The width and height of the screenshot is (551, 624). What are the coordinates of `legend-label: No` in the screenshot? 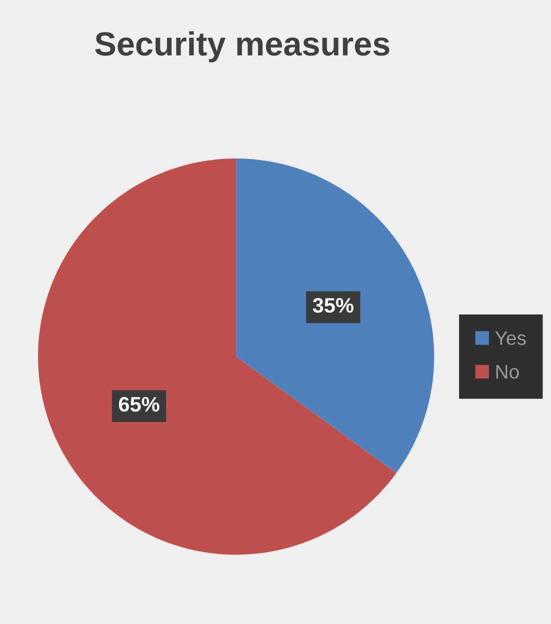 It's located at (507, 372).